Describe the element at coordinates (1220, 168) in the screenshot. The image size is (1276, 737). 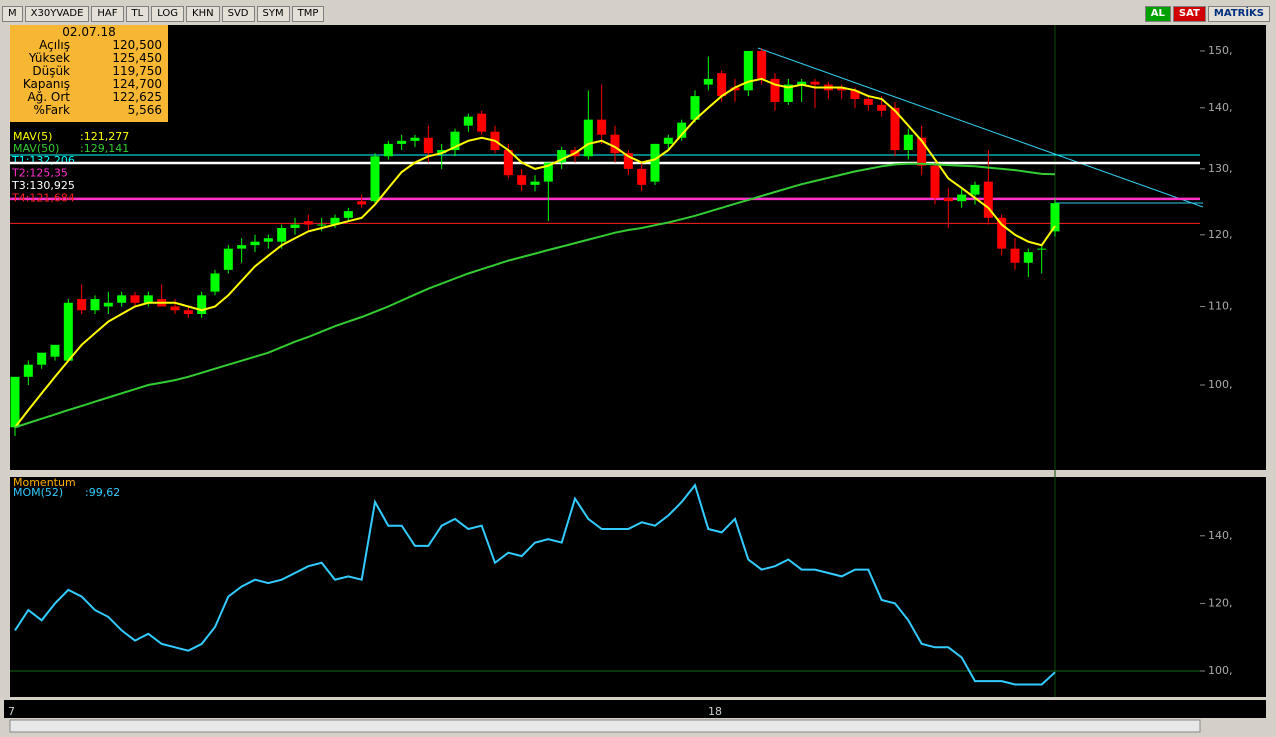
I see `y-tick-label: 130,` at that location.